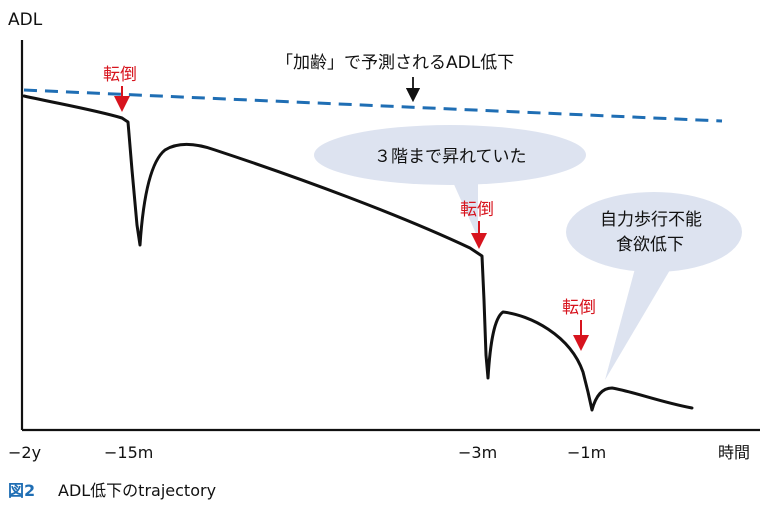 Image resolution: width=779 pixels, height=507 pixels. Describe the element at coordinates (651, 220) in the screenshot. I see `bubble-decline-line1: 自力歩行不能` at that location.